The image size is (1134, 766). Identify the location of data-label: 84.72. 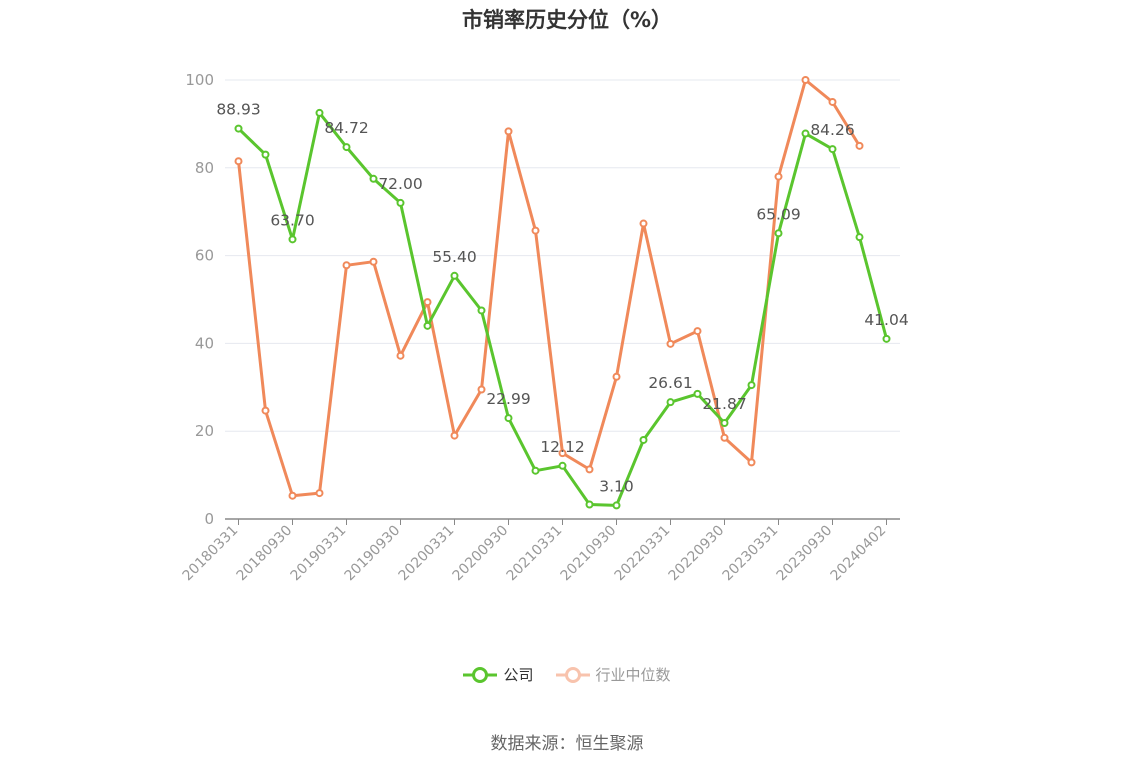
(346, 128).